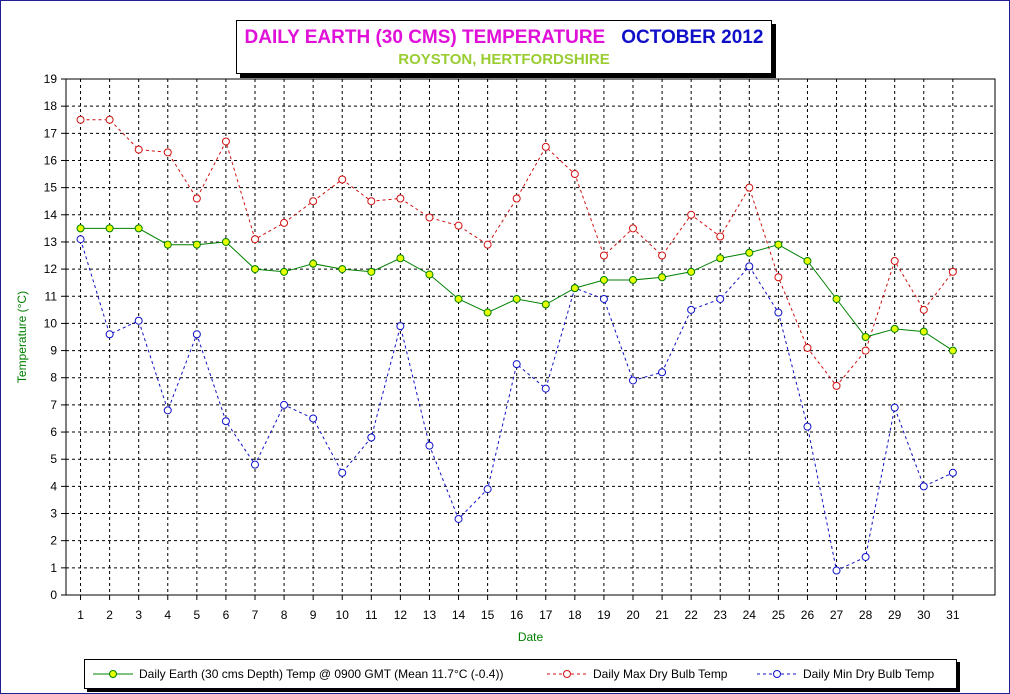  What do you see at coordinates (53, 486) in the screenshot?
I see `y-tick-label: 4` at bounding box center [53, 486].